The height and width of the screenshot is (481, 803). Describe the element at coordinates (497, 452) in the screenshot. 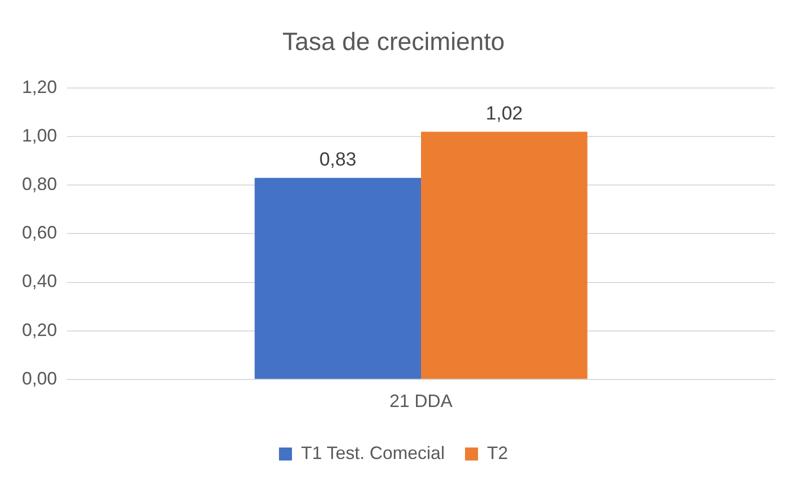

I see `legend-label: T2` at that location.